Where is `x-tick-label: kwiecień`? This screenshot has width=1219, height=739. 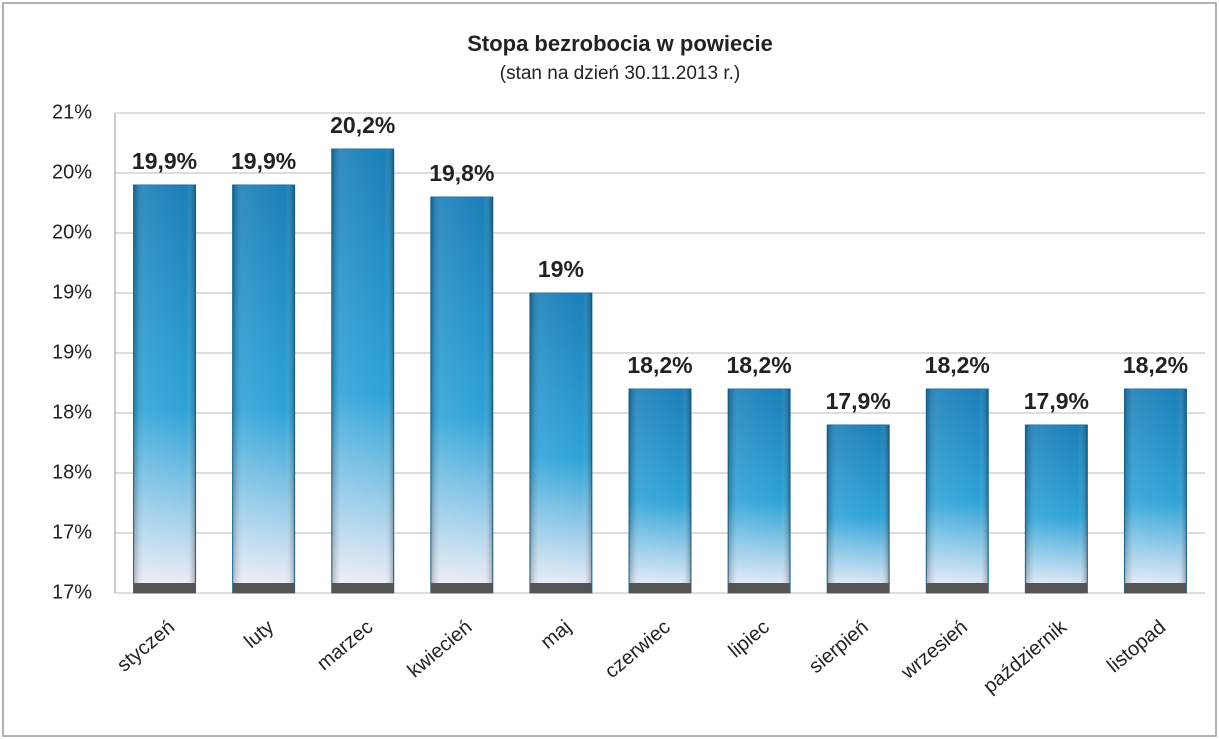
x-tick-label: kwiecień is located at coordinates (440, 649).